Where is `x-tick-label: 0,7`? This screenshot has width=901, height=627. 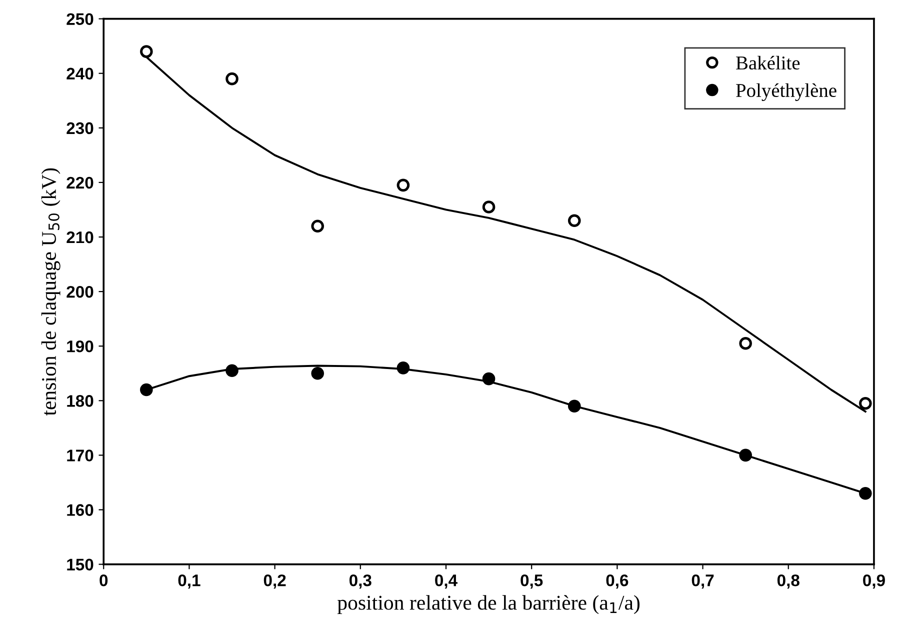
x-tick-label: 0,7 is located at coordinates (703, 581).